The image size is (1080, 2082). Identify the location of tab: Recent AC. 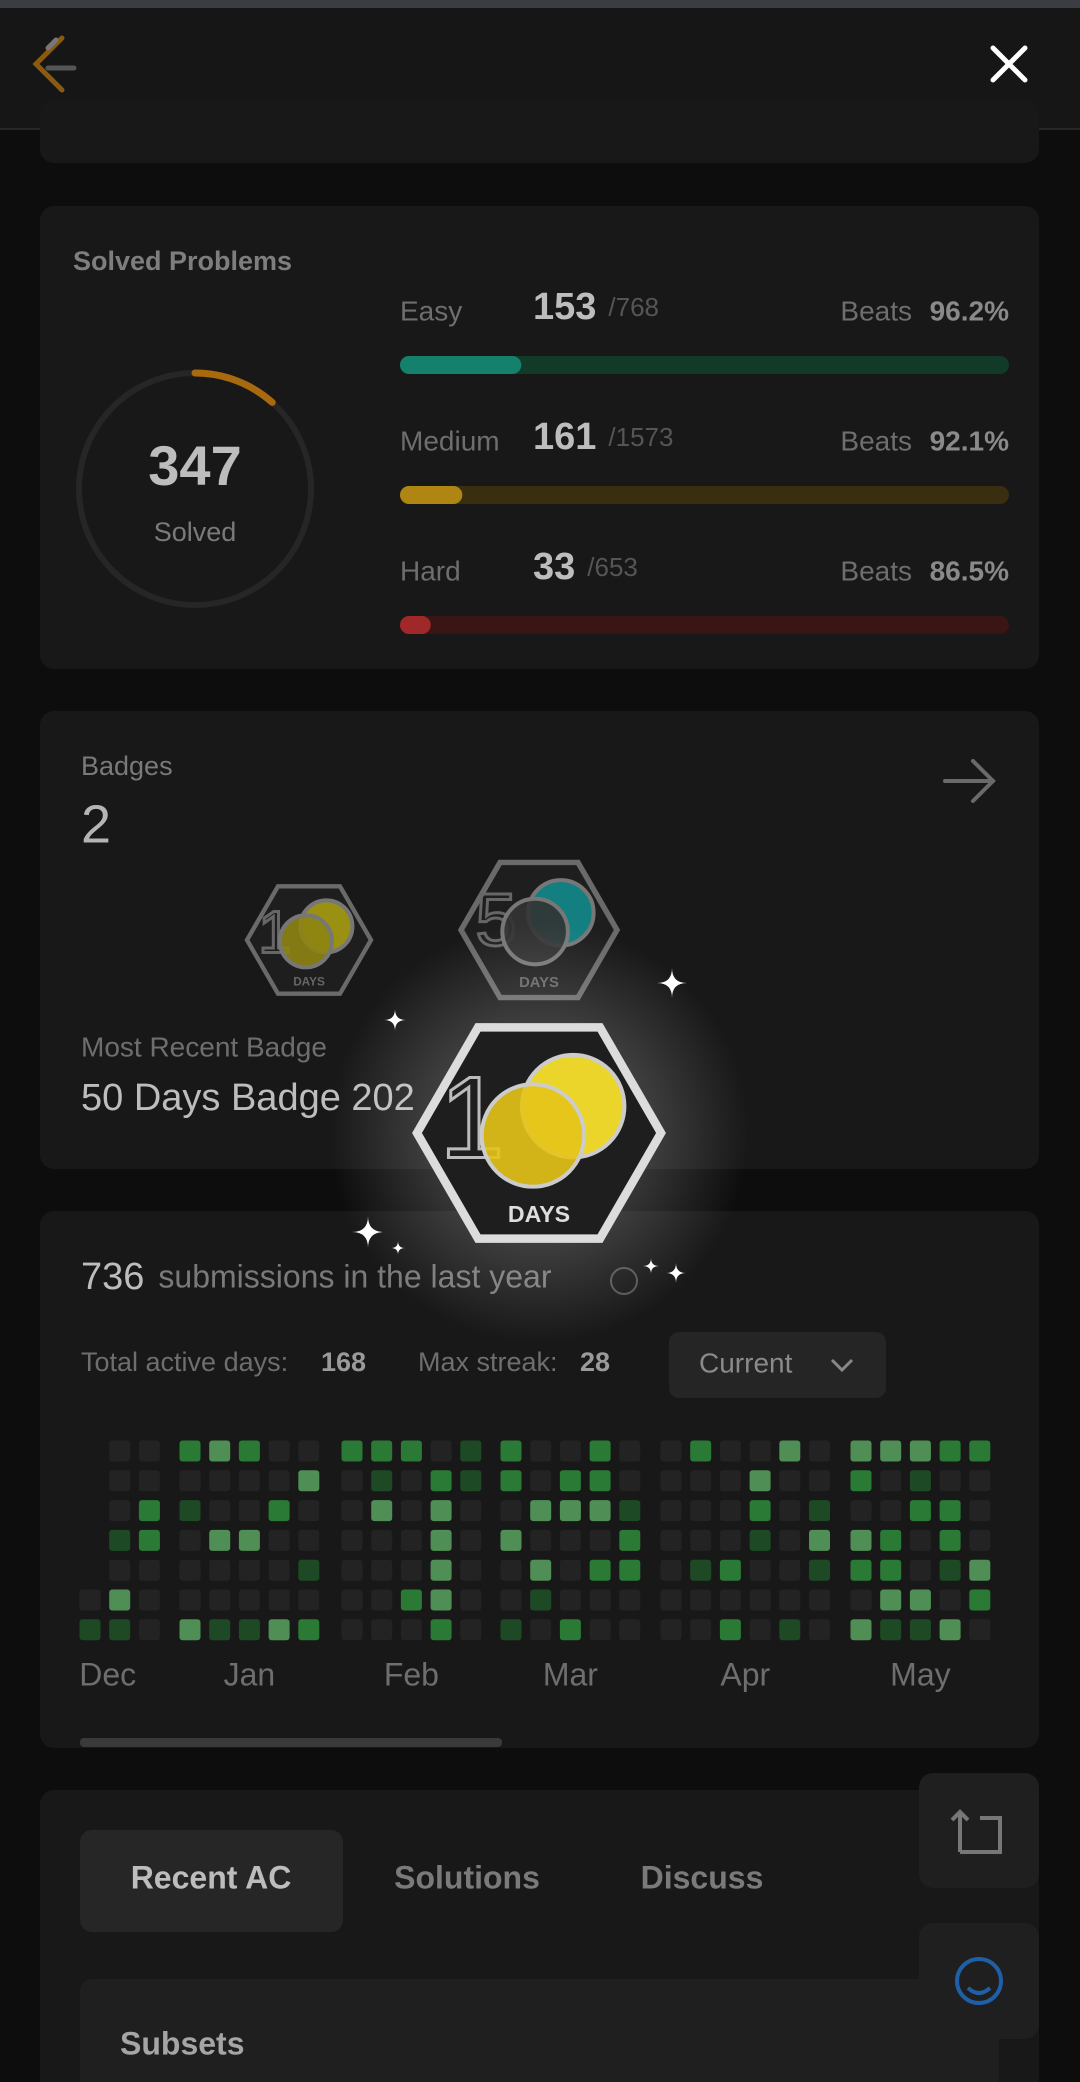
(211, 1877).